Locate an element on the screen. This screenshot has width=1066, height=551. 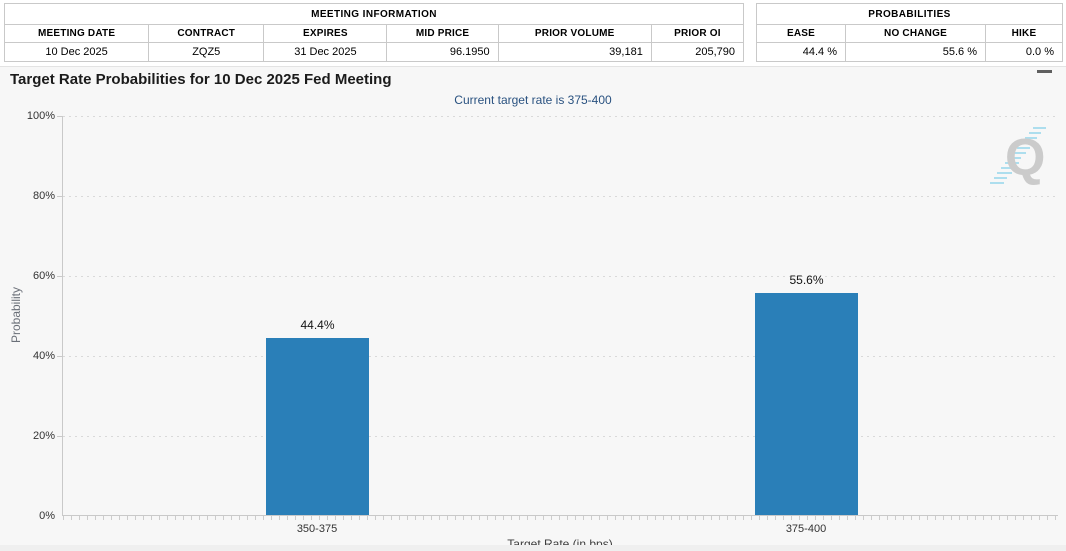
col-mid-price: MID PRICE is located at coordinates (442, 33).